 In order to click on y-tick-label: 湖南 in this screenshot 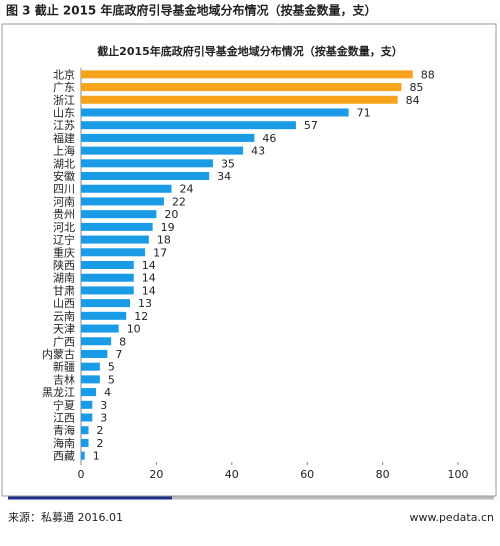, I will do `click(64, 278)`.